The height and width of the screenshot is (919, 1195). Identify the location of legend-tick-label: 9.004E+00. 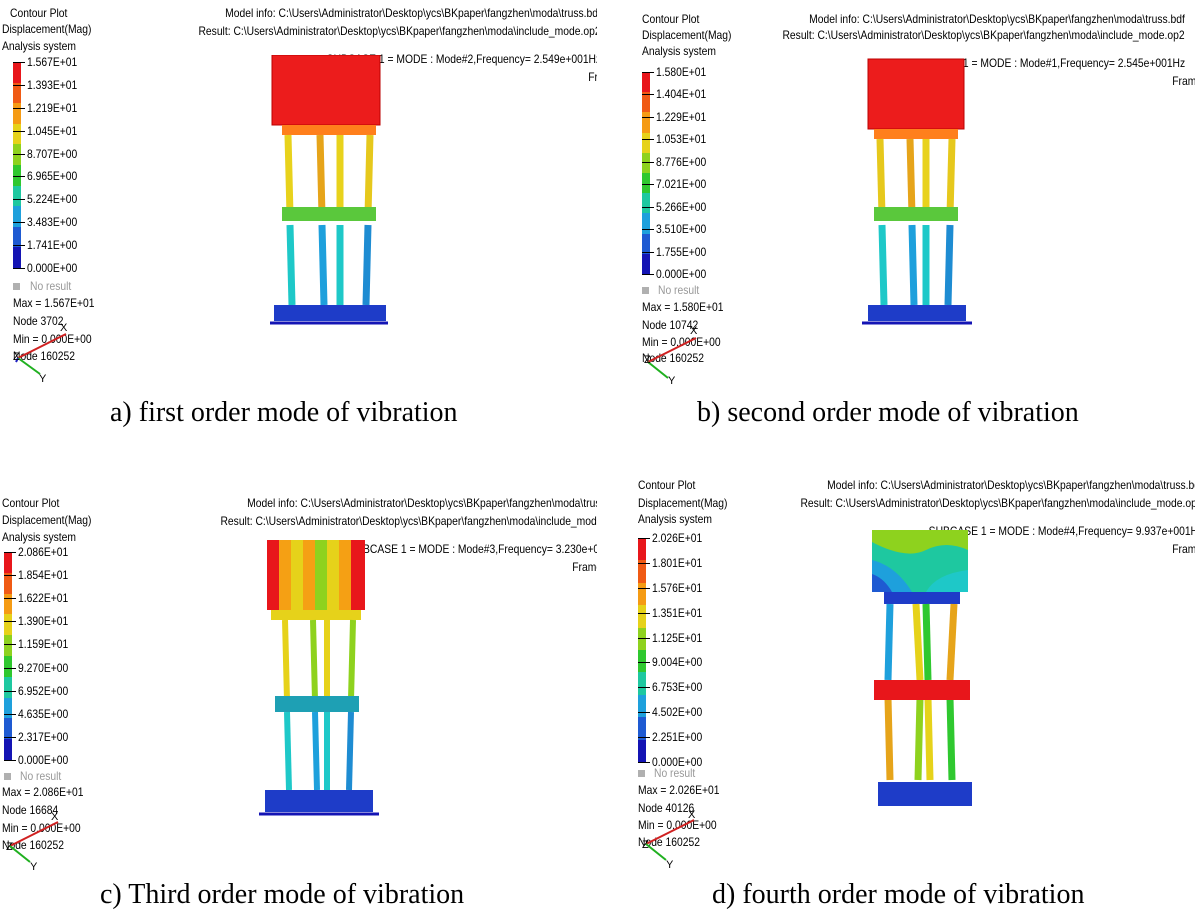
(677, 662).